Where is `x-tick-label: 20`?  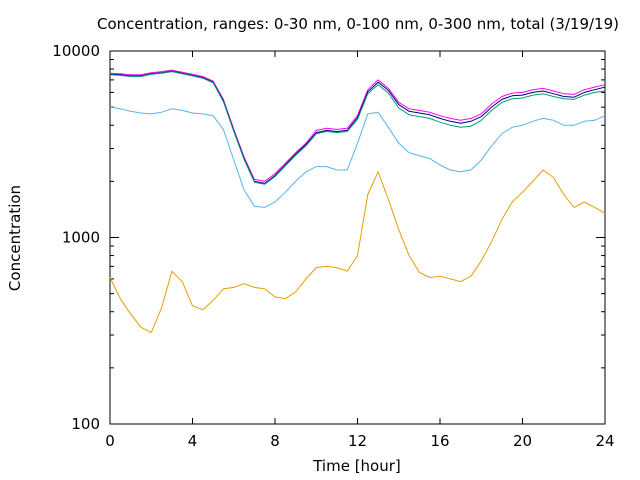 x-tick-label: 20 is located at coordinates (522, 441).